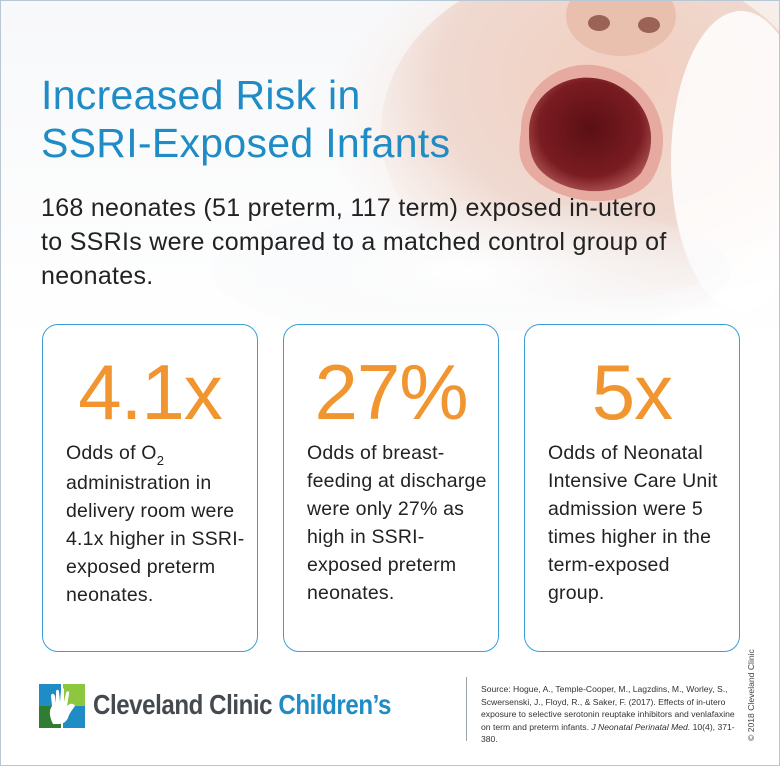 This screenshot has width=780, height=766. I want to click on citation-journal: J Neonatal Perinatal Med., so click(641, 726).